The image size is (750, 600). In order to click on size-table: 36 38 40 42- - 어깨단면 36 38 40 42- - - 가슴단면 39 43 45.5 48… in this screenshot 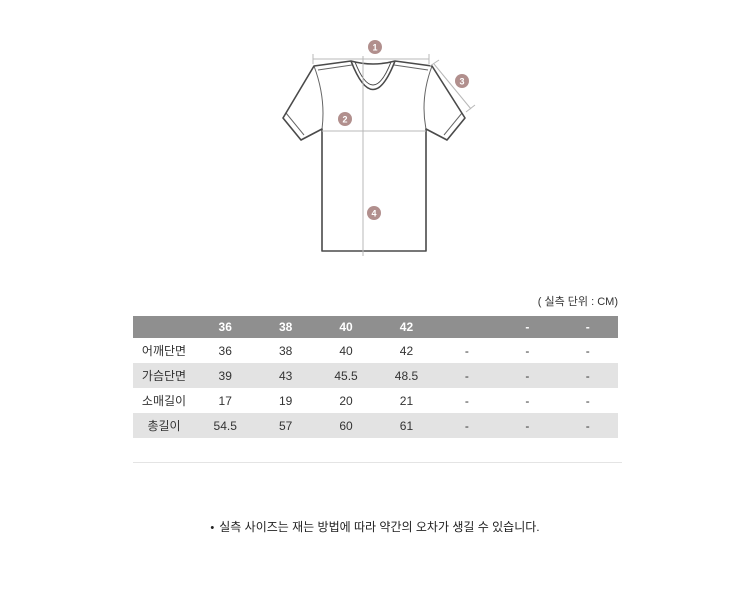, I will do `click(375, 377)`.